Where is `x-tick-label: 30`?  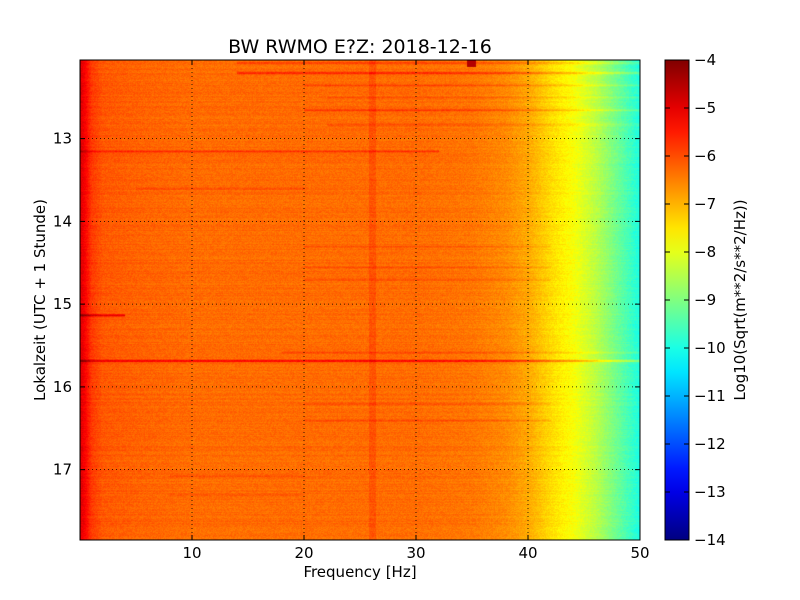 x-tick-label: 30 is located at coordinates (415, 553).